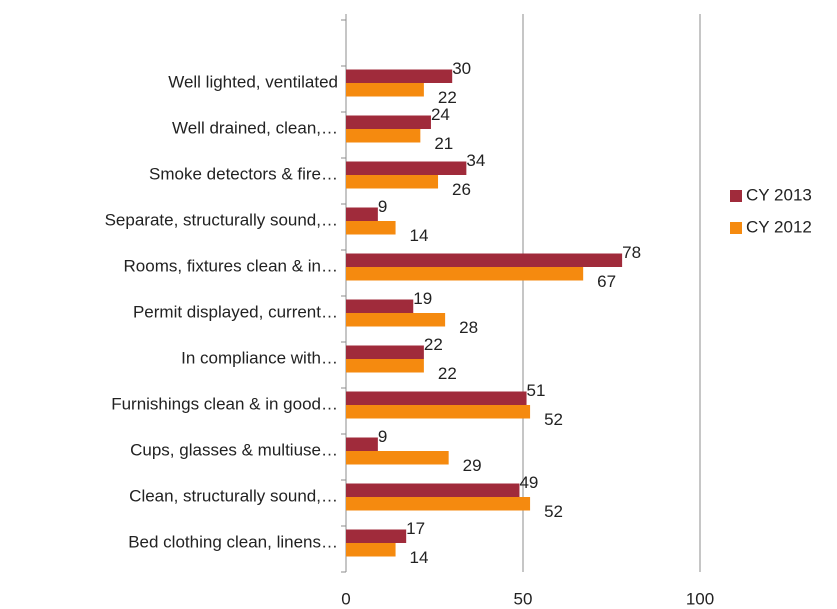  What do you see at coordinates (779, 194) in the screenshot?
I see `legend-label: CY 2013` at bounding box center [779, 194].